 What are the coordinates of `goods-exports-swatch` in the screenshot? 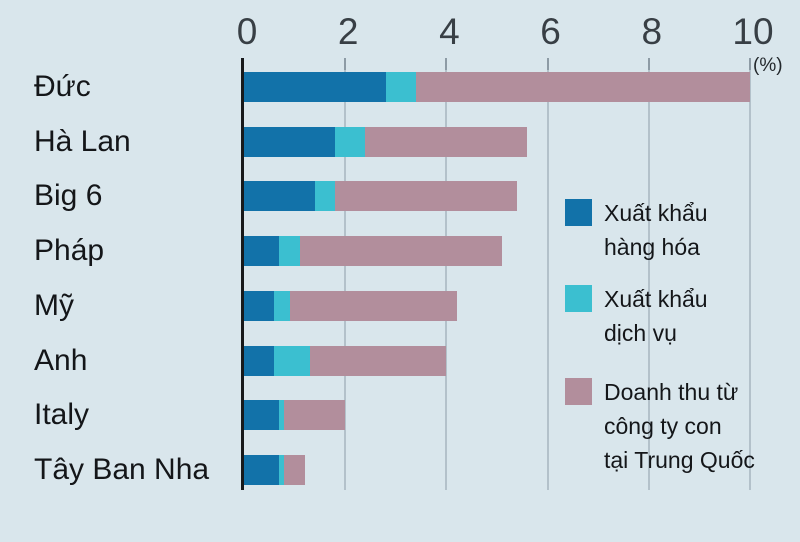 It's located at (578, 212).